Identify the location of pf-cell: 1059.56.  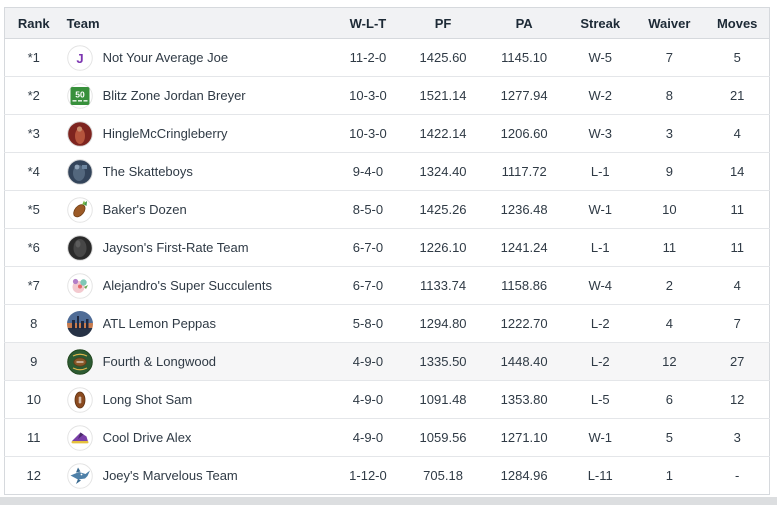
(443, 437).